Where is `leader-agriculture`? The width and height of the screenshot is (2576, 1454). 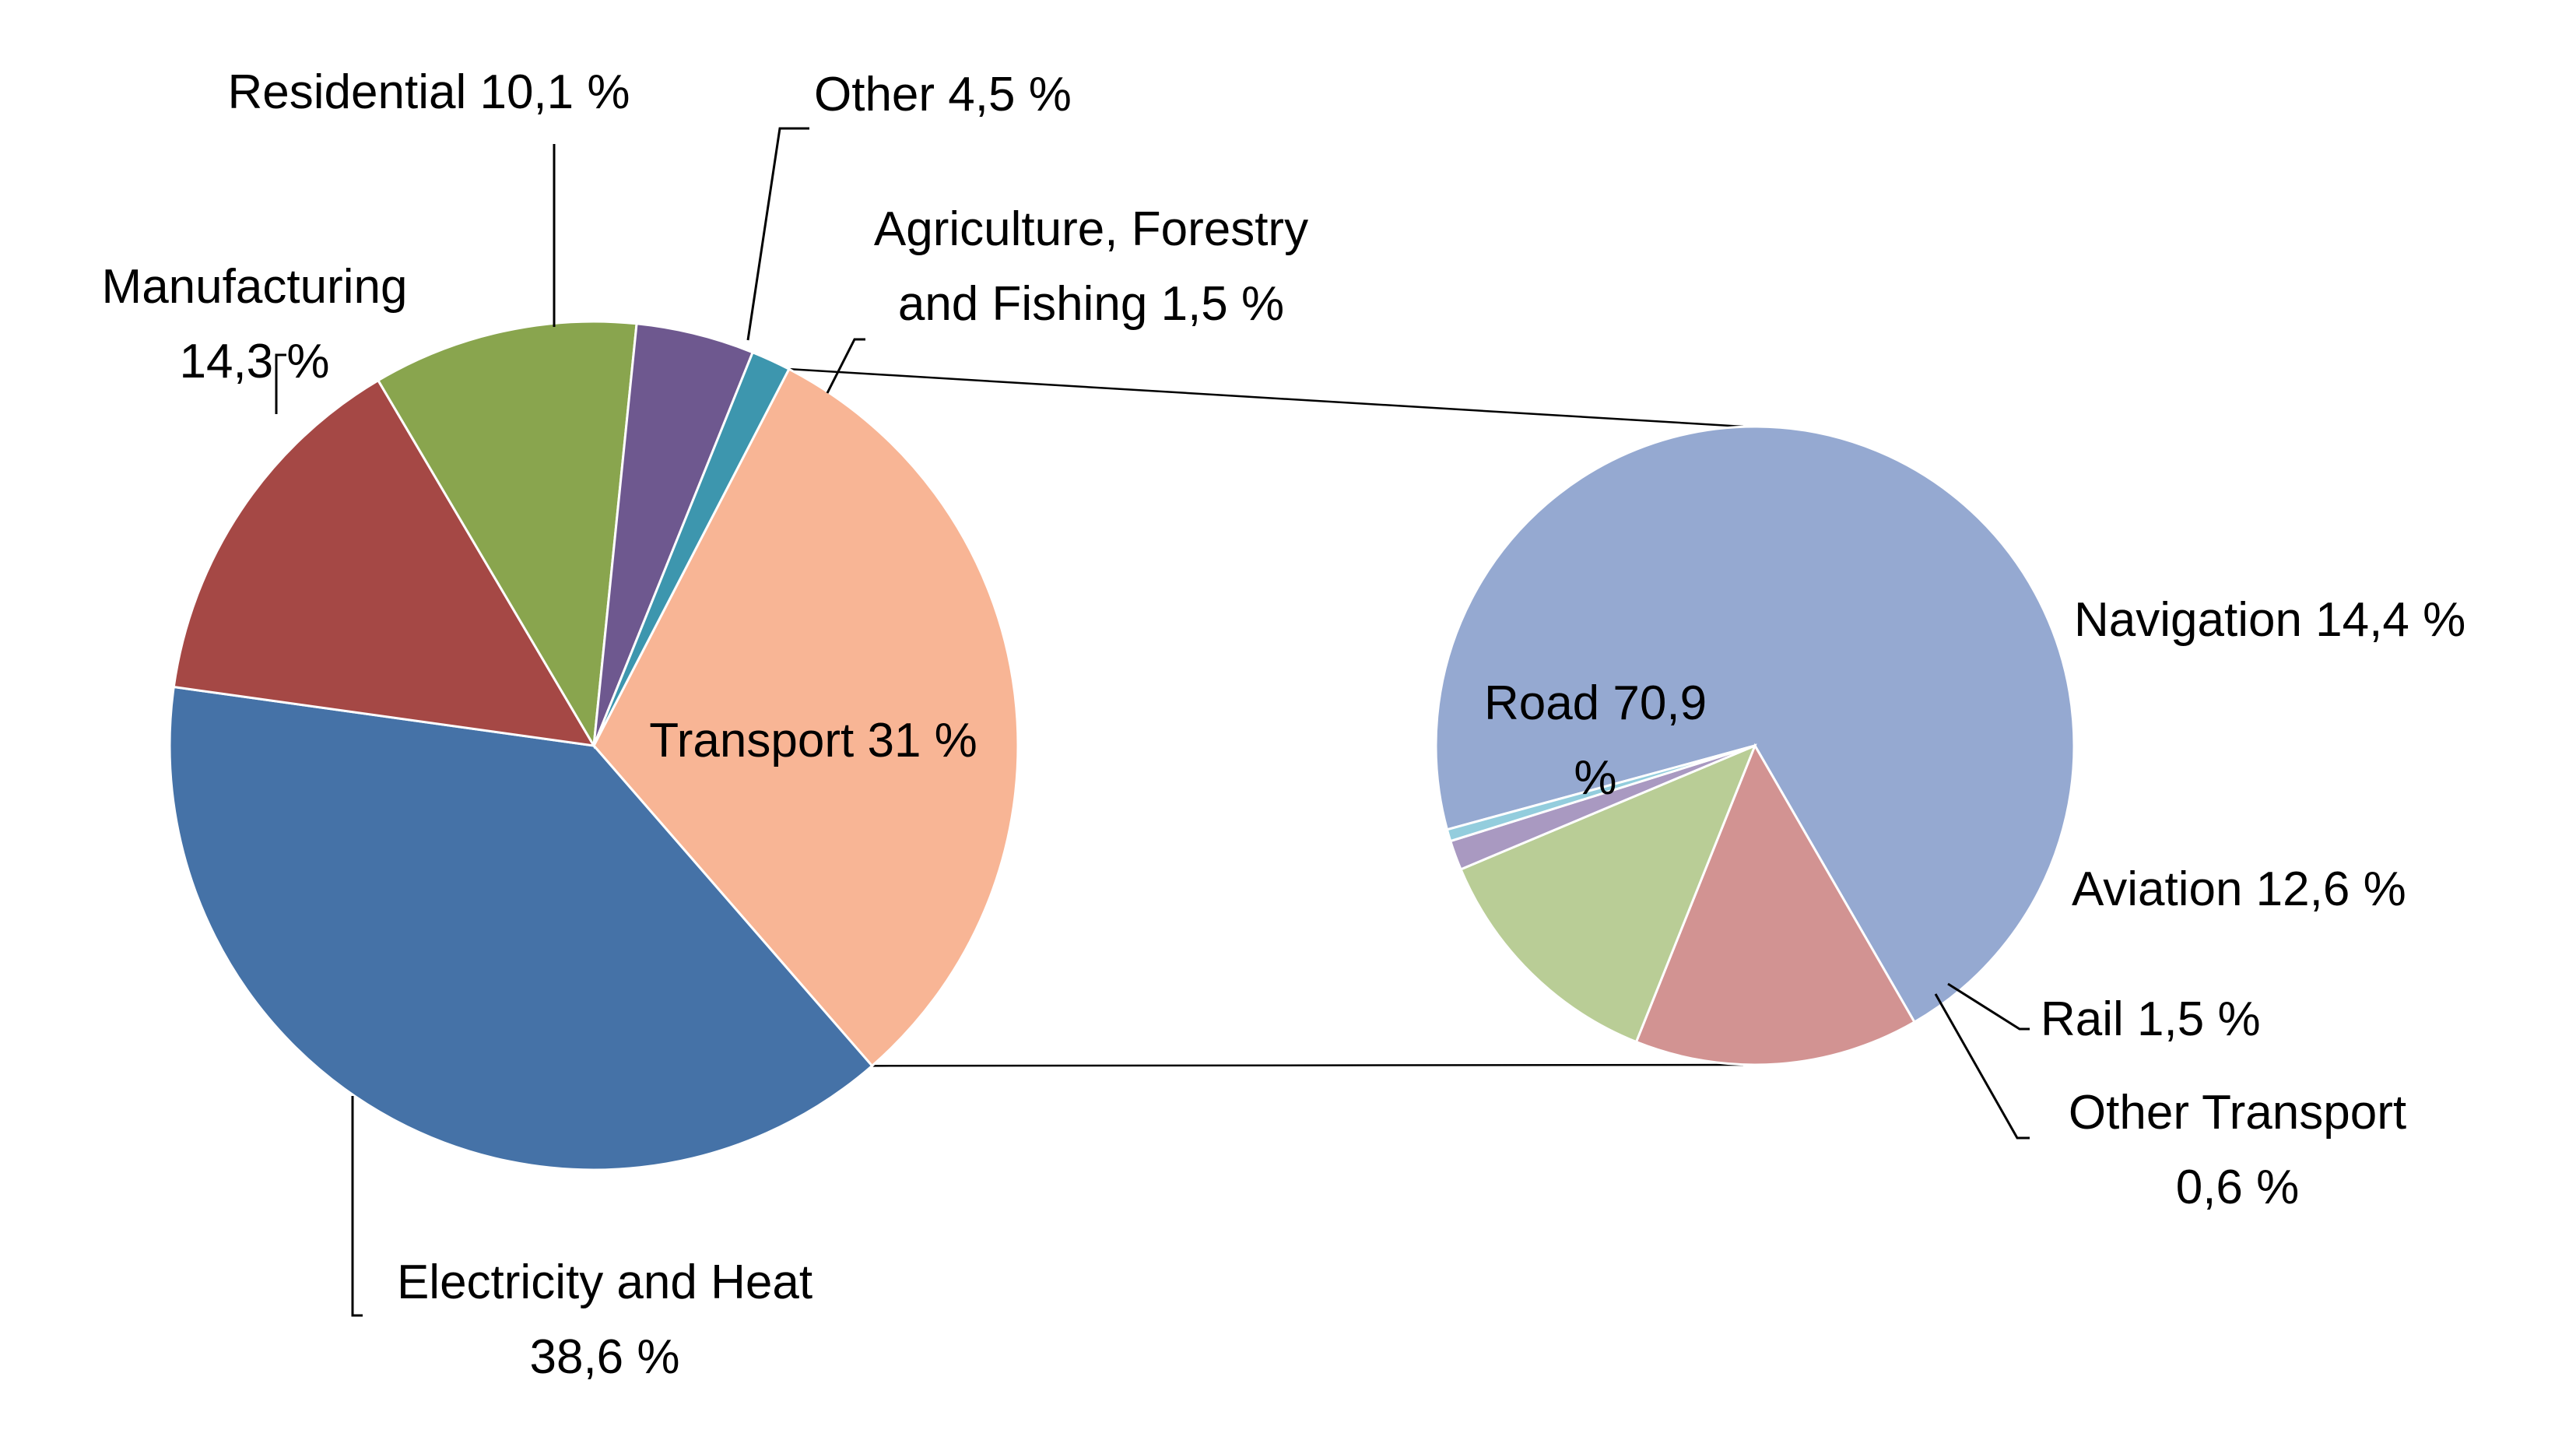
leader-agriculture is located at coordinates (846, 366).